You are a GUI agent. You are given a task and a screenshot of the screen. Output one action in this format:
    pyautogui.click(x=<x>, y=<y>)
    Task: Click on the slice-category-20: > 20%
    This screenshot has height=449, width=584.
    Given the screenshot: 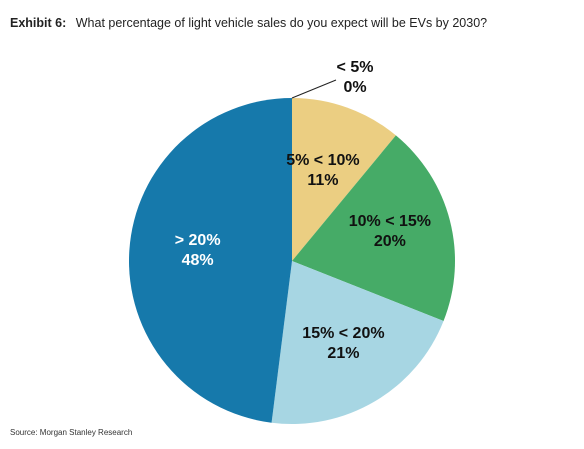 What is the action you would take?
    pyautogui.click(x=198, y=240)
    